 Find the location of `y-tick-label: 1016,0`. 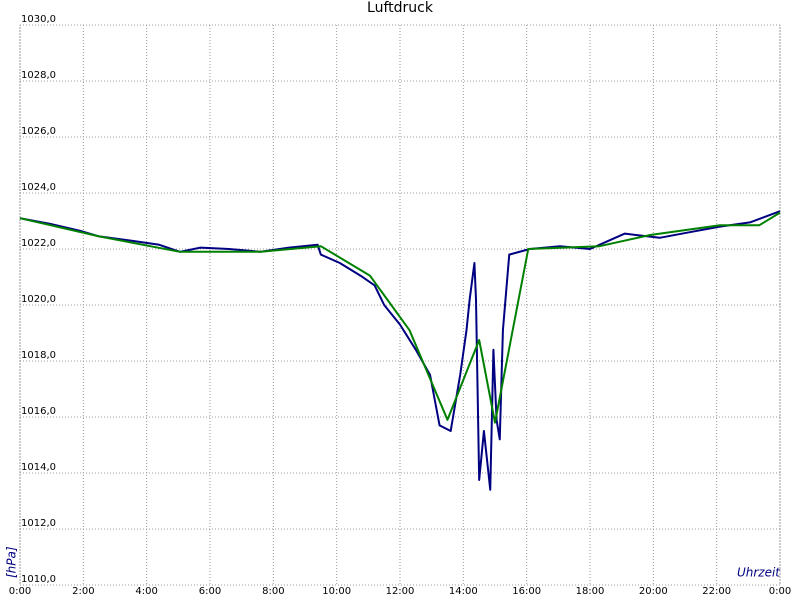

y-tick-label: 1016,0 is located at coordinates (38, 411).